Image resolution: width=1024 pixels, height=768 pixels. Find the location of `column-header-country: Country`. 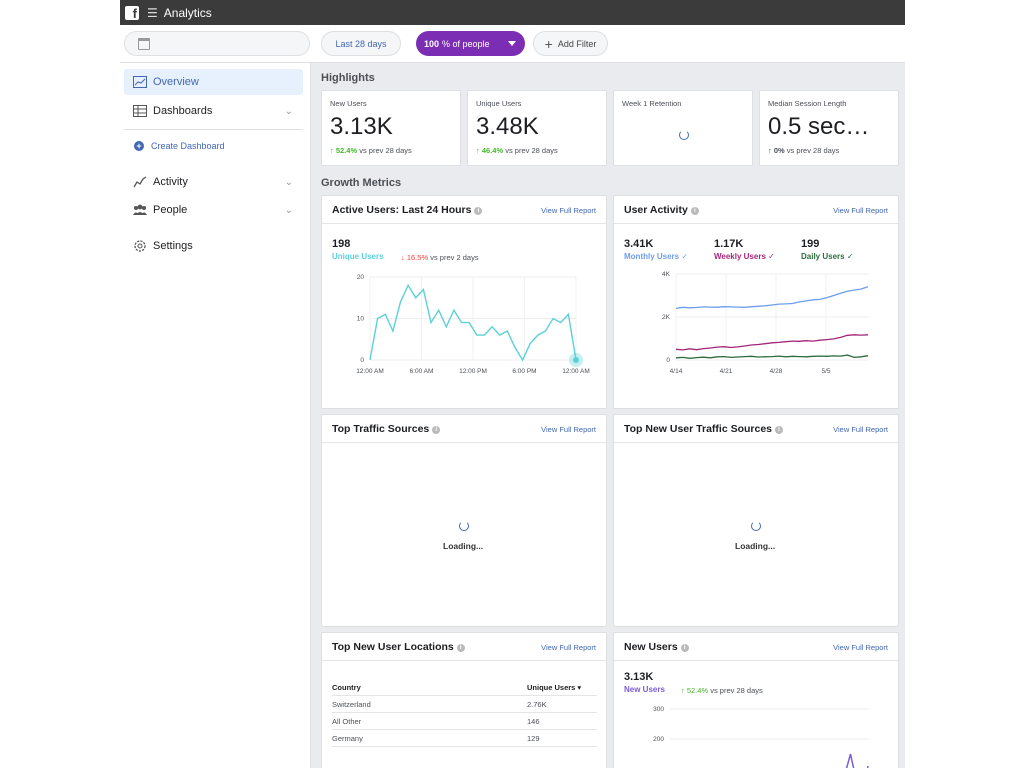

column-header-country: Country is located at coordinates (346, 687).